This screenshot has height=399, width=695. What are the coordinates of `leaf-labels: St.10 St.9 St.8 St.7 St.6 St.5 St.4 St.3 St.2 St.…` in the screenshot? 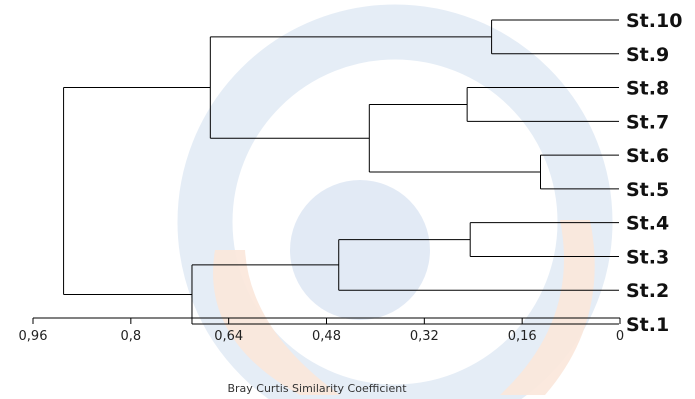 It's located at (654, 173).